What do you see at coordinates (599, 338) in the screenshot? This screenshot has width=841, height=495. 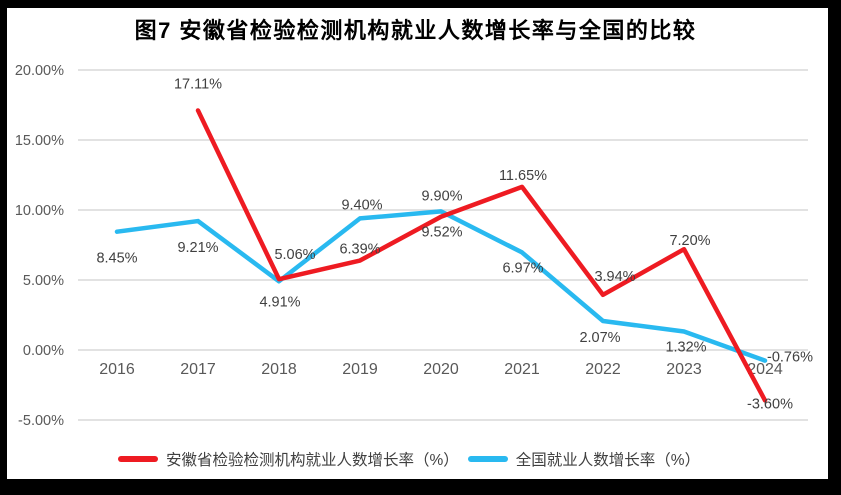 I see `national-data-label: 2.07%` at bounding box center [599, 338].